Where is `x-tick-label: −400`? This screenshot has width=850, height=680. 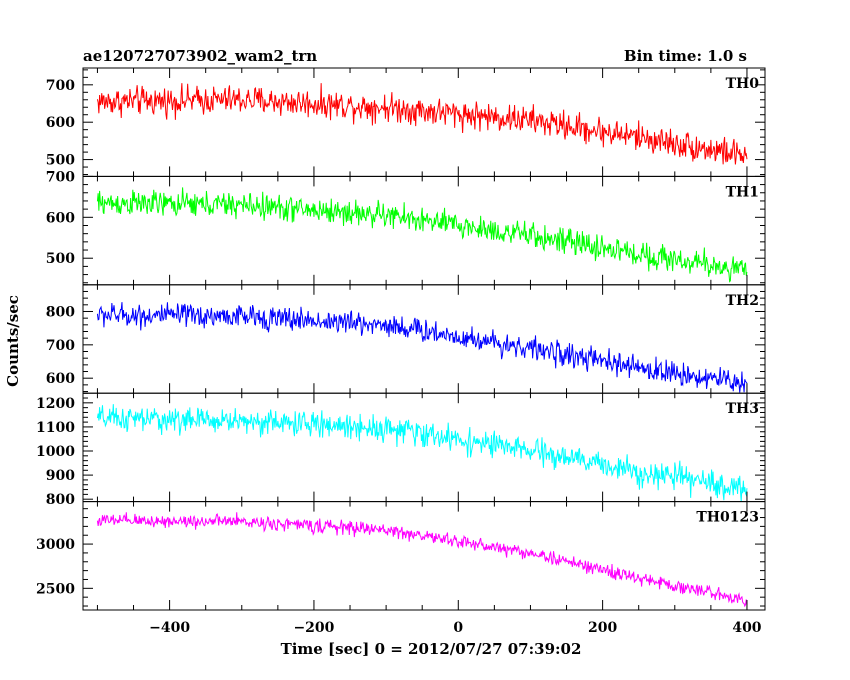
x-tick-label: −400 is located at coordinates (169, 628).